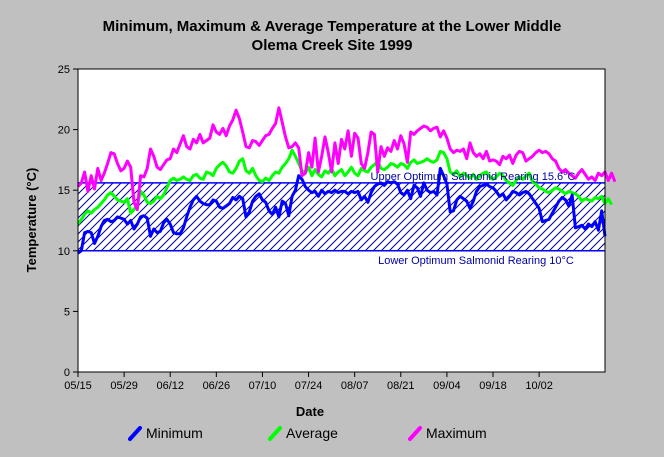  I want to click on upper-optimum-label: Upper Optimum Salmonid Rearing 15.6°C, so click(473, 177).